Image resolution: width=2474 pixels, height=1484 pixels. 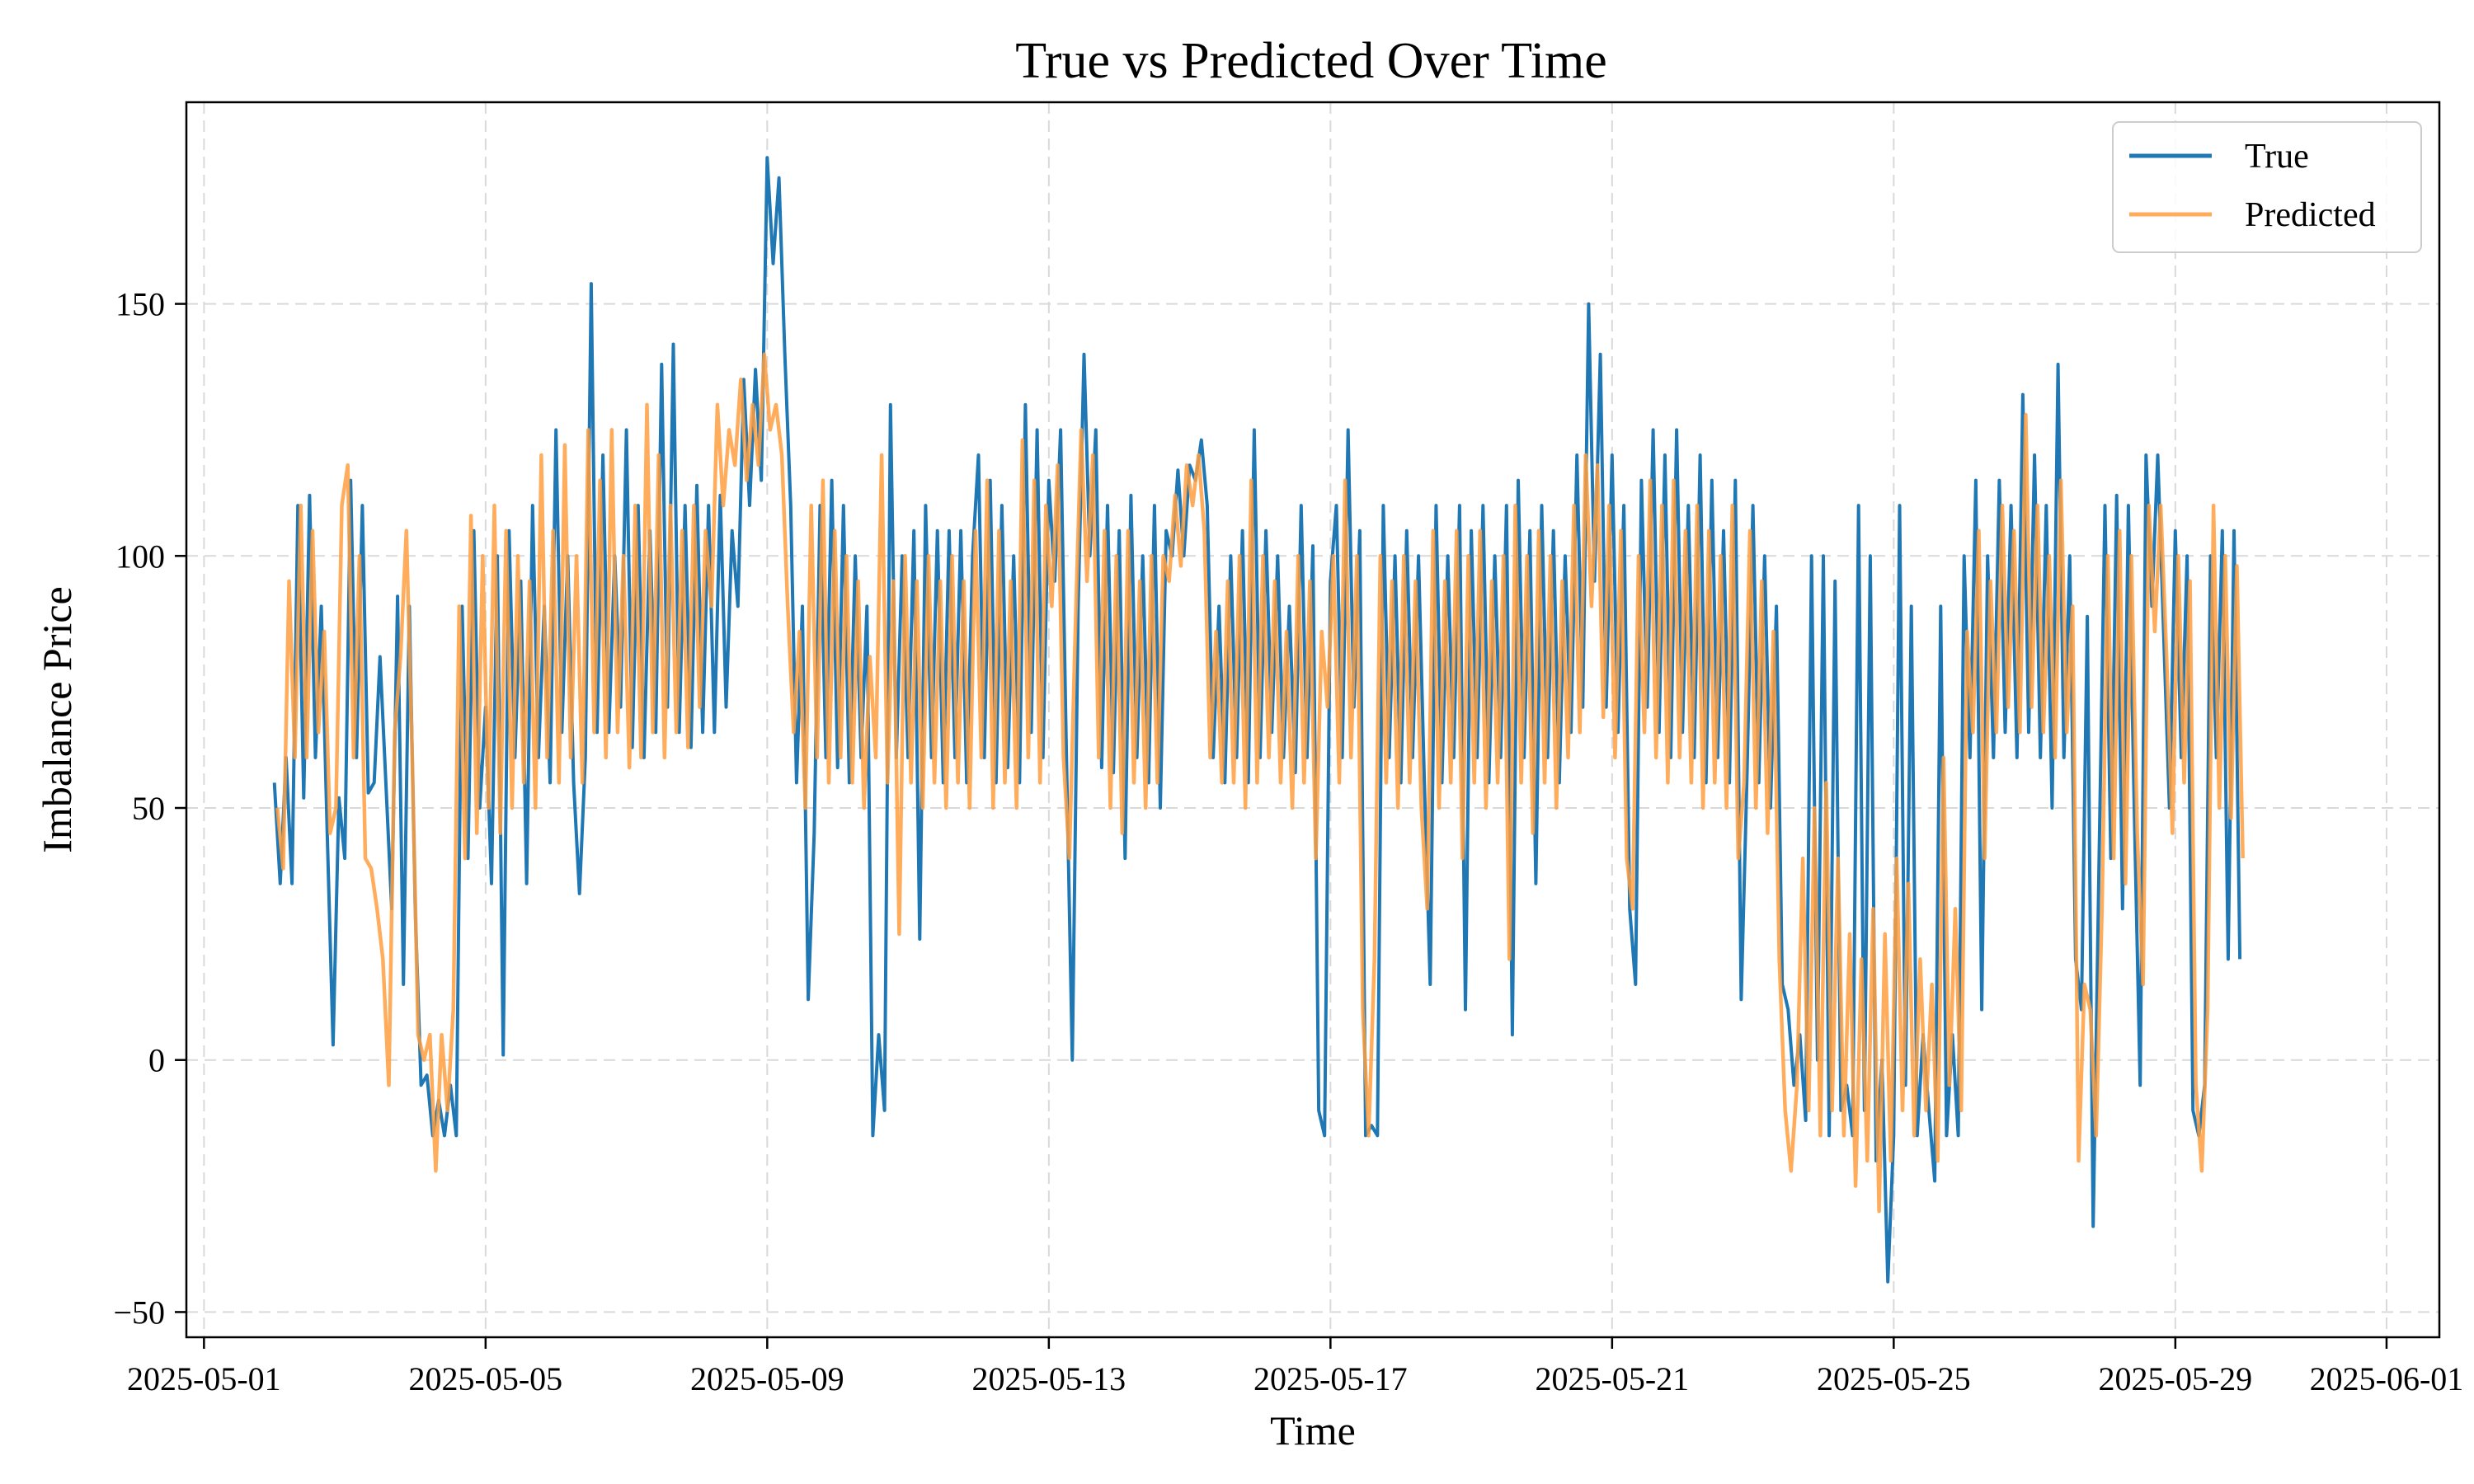 I want to click on legend-label-predicted: Predicted, so click(x=2310, y=215).